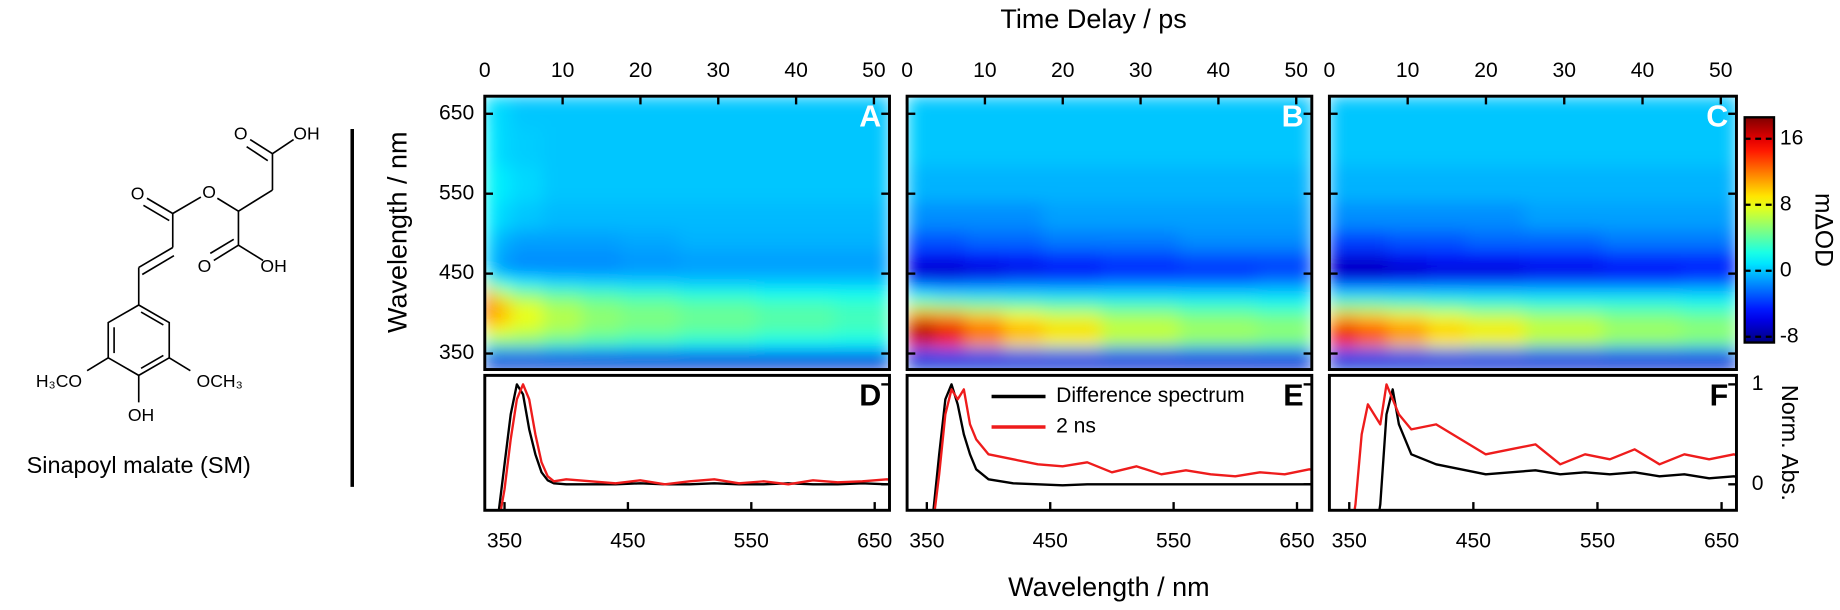 The image size is (1840, 610). I want to click on heatmap-area, so click(1109, 233).